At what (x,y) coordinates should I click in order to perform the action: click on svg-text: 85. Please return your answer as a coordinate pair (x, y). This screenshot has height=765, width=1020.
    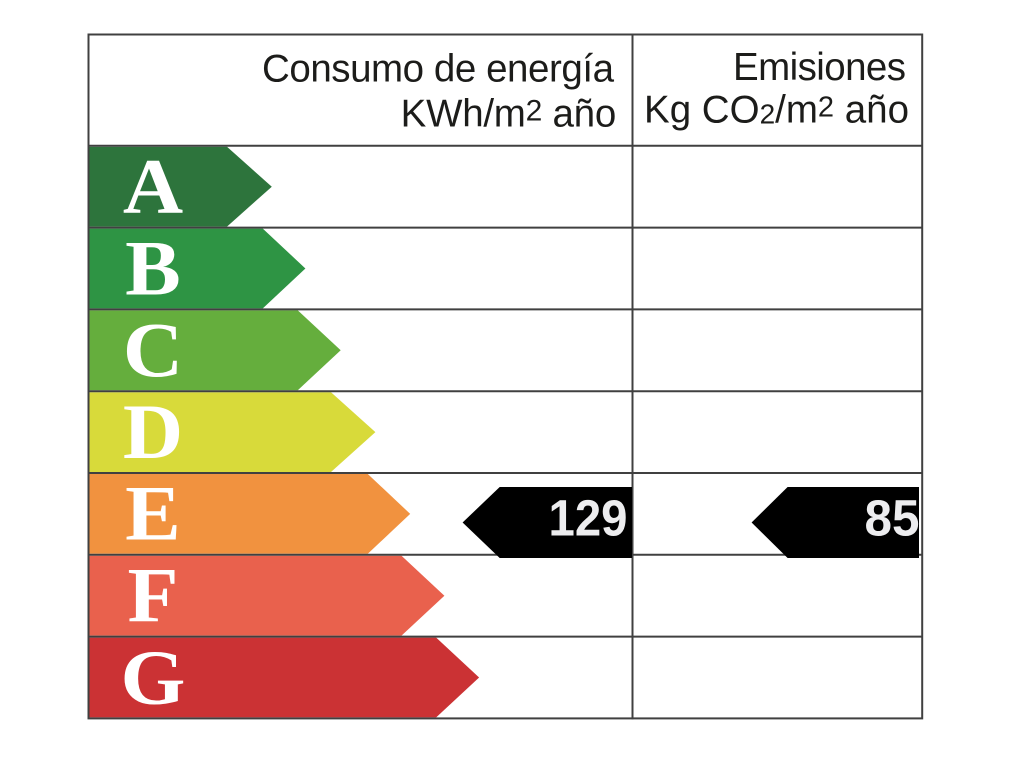
    Looking at the image, I should click on (892, 518).